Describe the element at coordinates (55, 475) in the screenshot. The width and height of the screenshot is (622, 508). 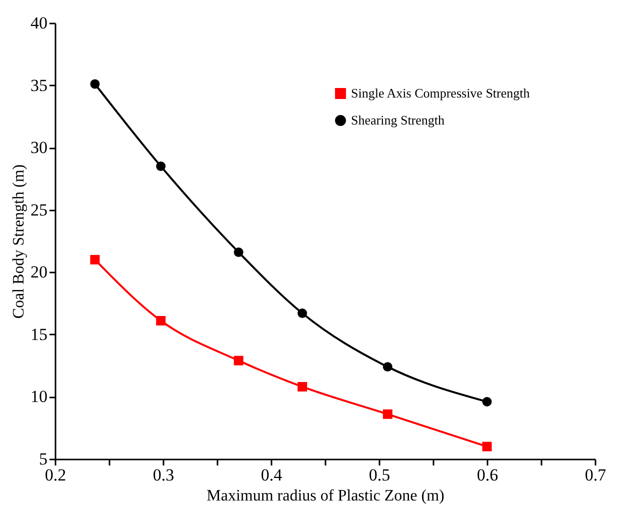
I see `x-tick-label: 0.2` at that location.